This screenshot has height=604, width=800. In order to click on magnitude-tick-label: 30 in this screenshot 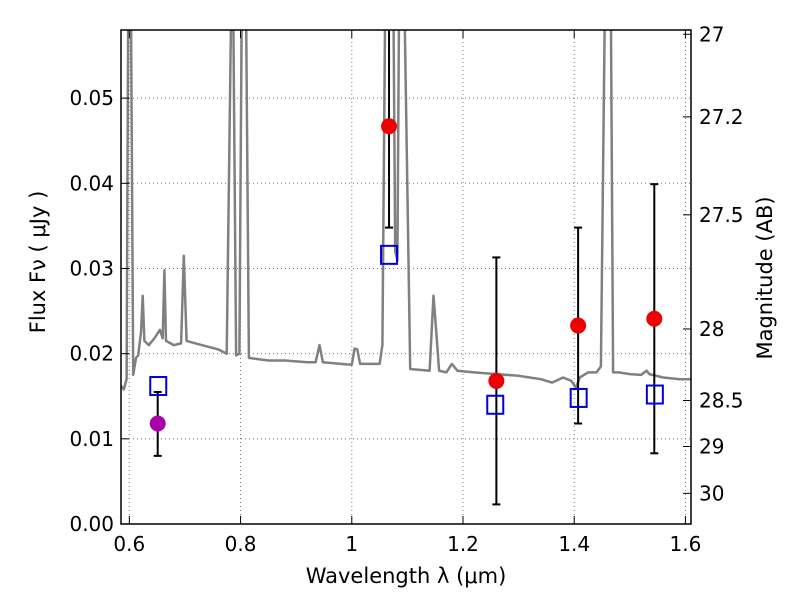, I will do `click(711, 493)`.